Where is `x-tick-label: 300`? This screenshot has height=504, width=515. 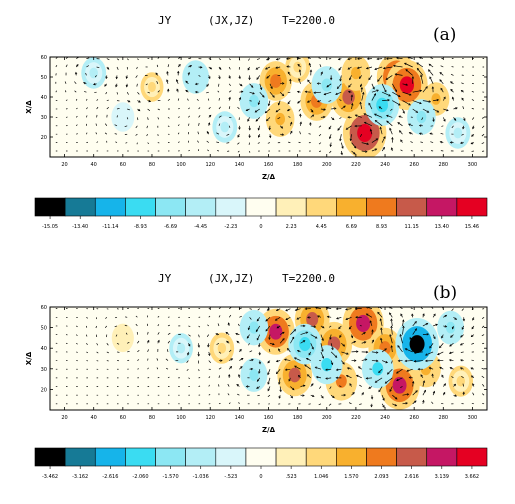
x-tick-label: 300 is located at coordinates (473, 418).